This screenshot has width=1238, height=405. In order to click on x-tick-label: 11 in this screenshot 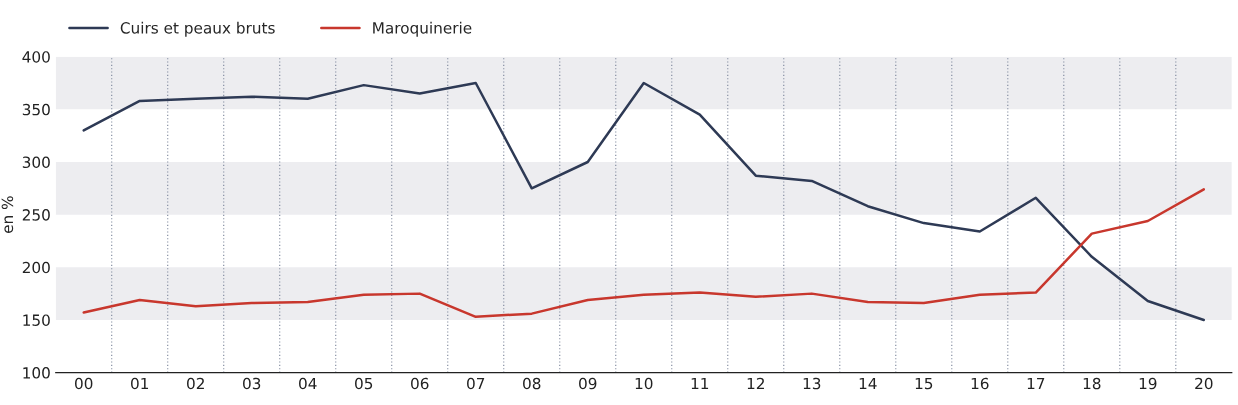, I will do `click(700, 383)`.